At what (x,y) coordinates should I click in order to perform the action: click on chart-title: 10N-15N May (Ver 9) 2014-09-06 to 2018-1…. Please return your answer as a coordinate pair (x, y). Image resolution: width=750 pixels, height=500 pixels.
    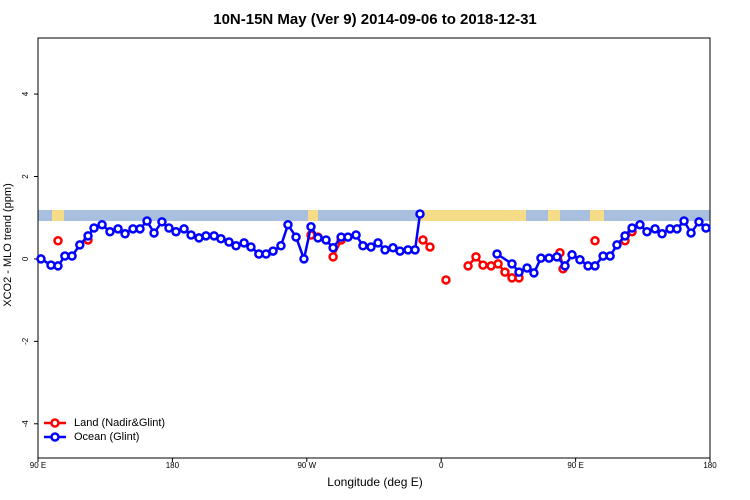
    Looking at the image, I should click on (375, 19).